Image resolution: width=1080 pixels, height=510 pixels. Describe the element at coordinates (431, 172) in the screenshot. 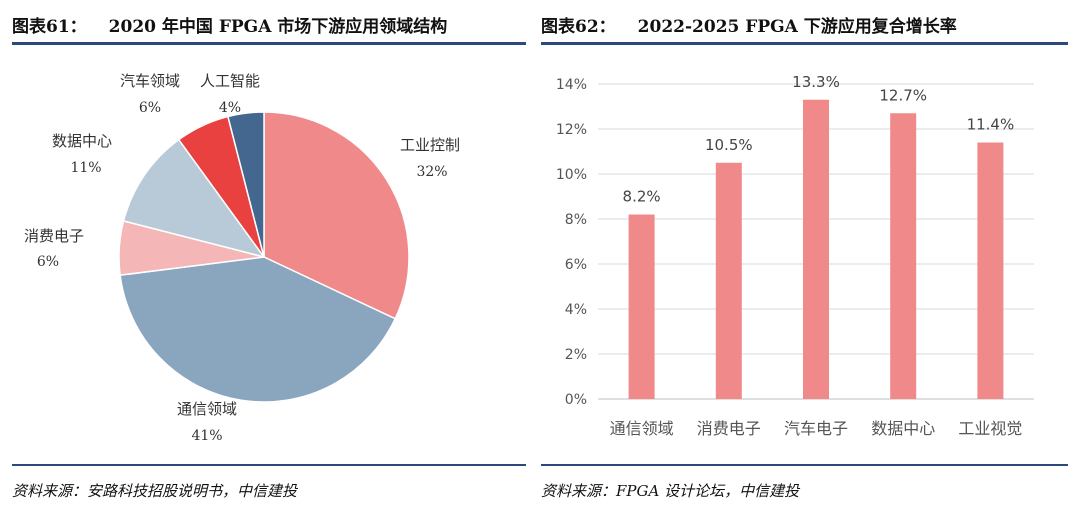

I see `pie-value-slice-0: 32%` at that location.